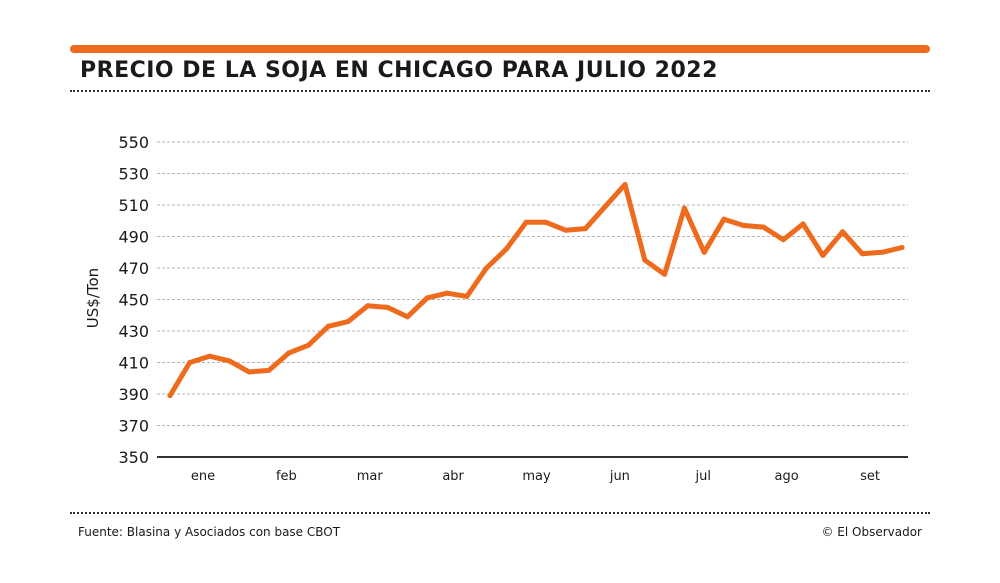  What do you see at coordinates (870, 476) in the screenshot?
I see `x-tick-label: set` at bounding box center [870, 476].